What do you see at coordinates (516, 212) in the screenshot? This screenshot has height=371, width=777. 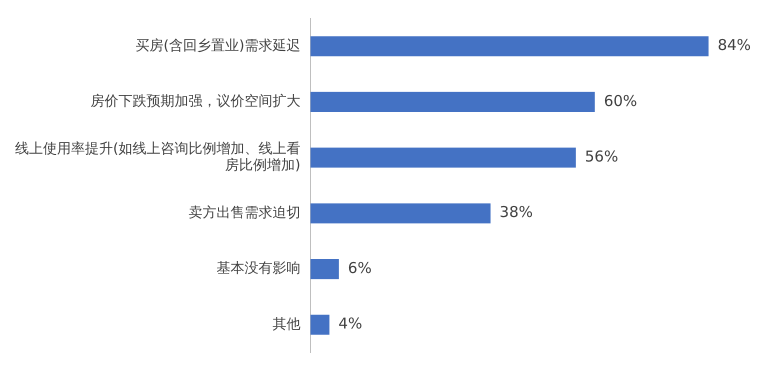 I see `data-label: 38%` at bounding box center [516, 212].